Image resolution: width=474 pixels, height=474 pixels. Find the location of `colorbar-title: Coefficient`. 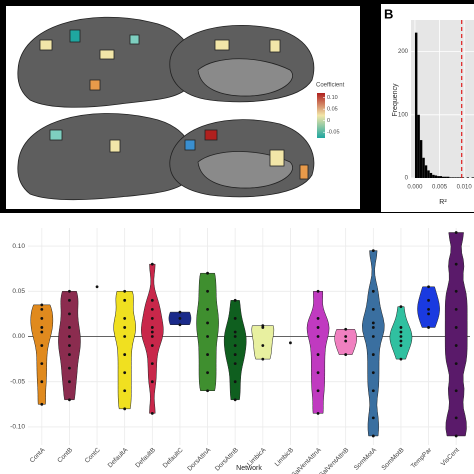

colorbar-title: Coefficient is located at coordinates (330, 86).